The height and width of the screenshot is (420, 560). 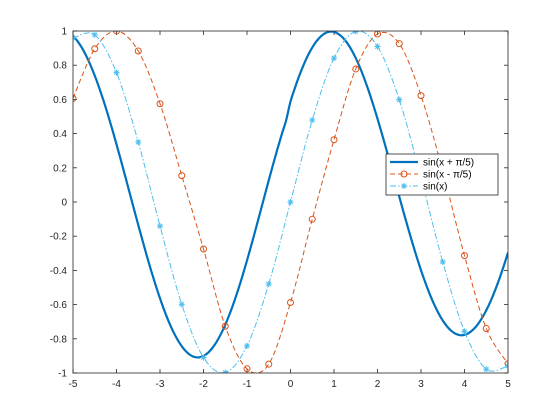 I want to click on legend: sin(x + π/5) sin(x - π/5) sin(x), so click(x=442, y=174).